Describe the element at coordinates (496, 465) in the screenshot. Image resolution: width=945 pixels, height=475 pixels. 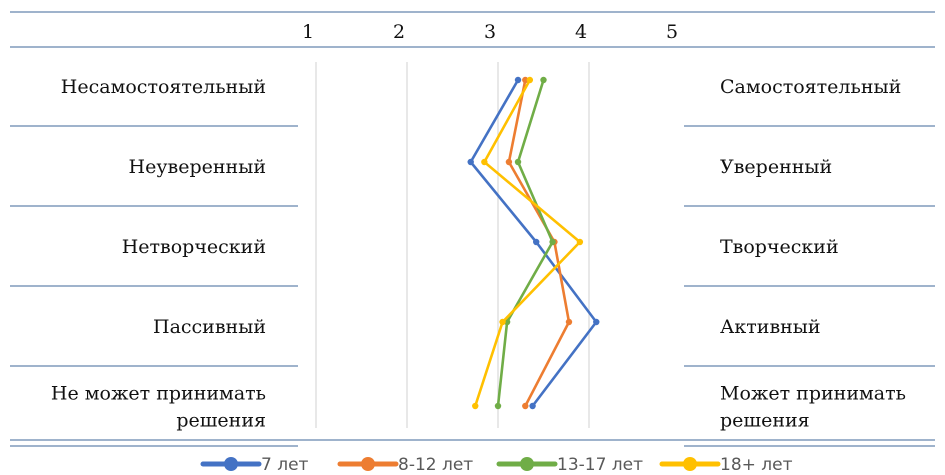
I see `legend: 7 лет 8-12 лет 13-17 лет 18+ лет` at that location.